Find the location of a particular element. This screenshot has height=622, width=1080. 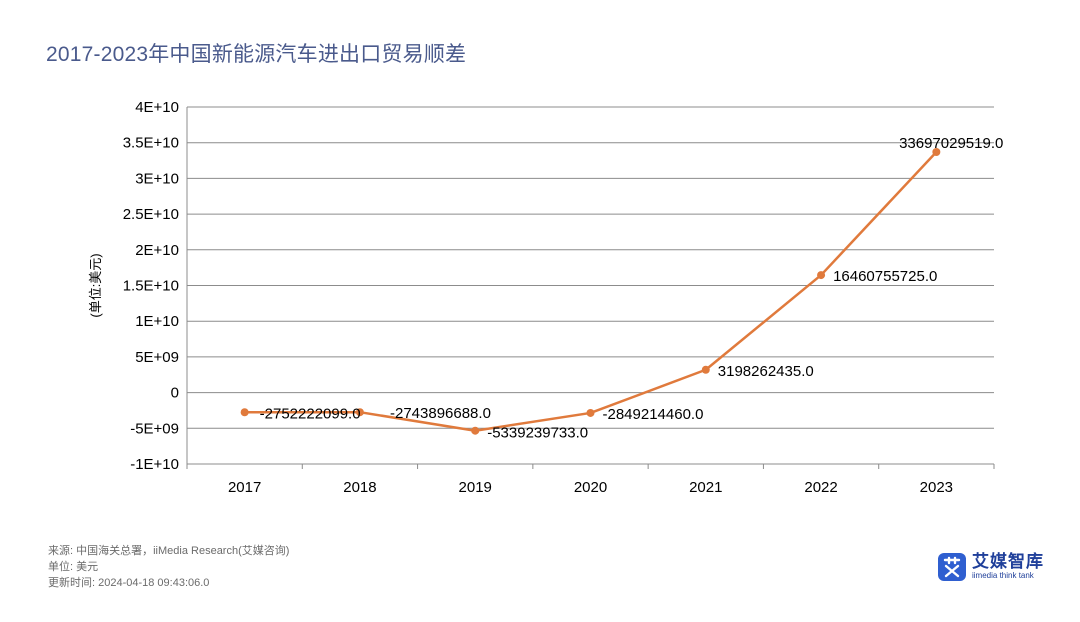

y-tick-label: 3E+10 is located at coordinates (157, 178).